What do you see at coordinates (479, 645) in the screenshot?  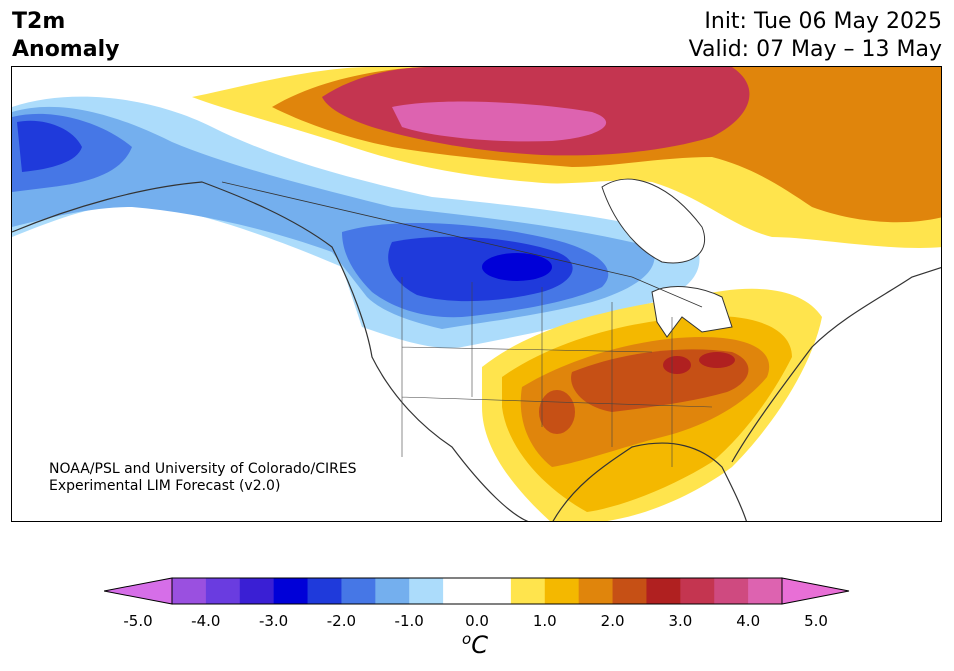 I see `unit-celsius: C` at bounding box center [479, 645].